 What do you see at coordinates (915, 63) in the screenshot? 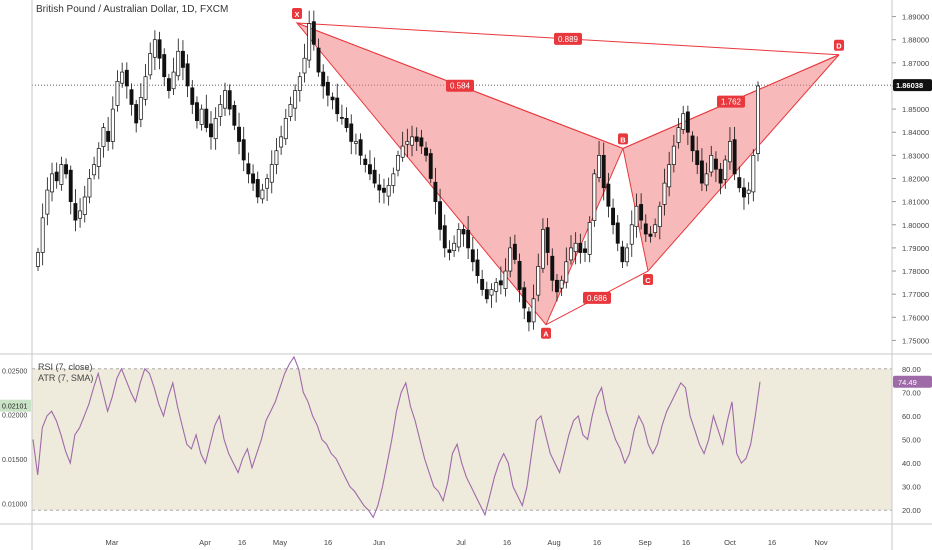
I see `price-tick-label: 1.87000` at bounding box center [915, 63].